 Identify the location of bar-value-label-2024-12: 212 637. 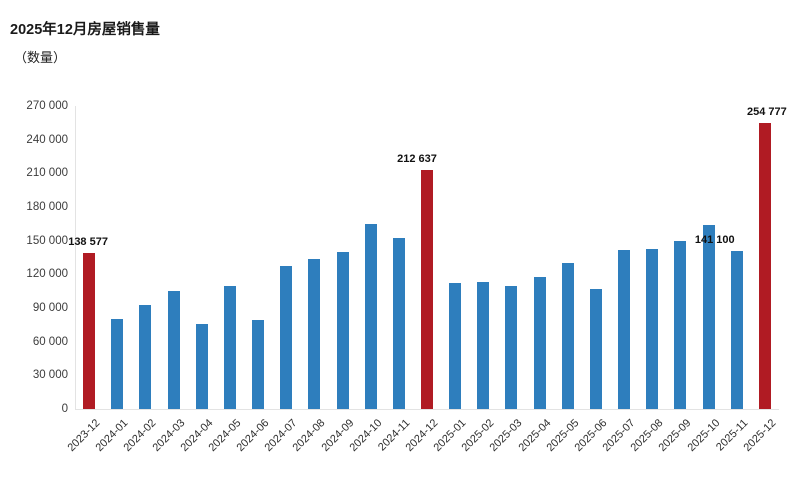
(417, 159).